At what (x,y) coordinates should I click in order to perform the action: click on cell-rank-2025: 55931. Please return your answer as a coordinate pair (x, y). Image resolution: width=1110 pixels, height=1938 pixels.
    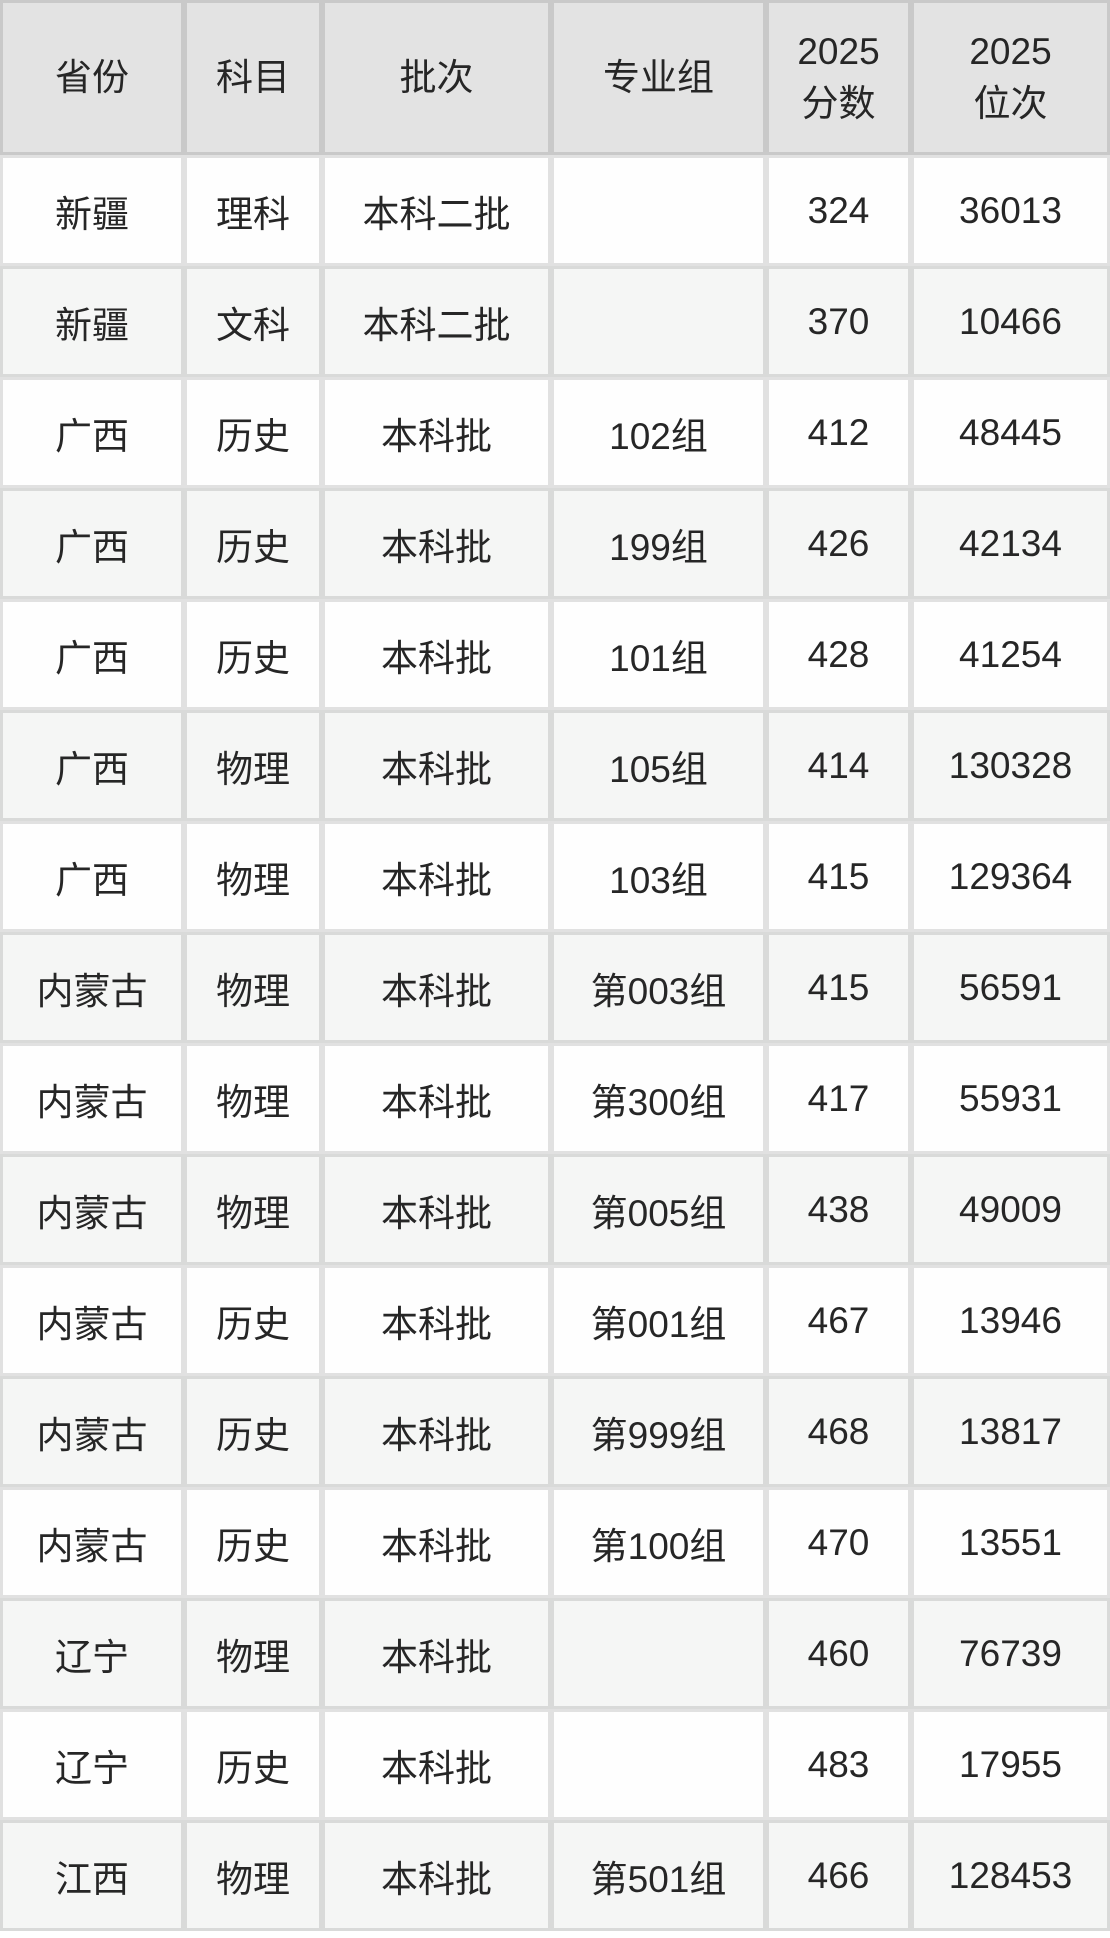
    Looking at the image, I should click on (1010, 1098).